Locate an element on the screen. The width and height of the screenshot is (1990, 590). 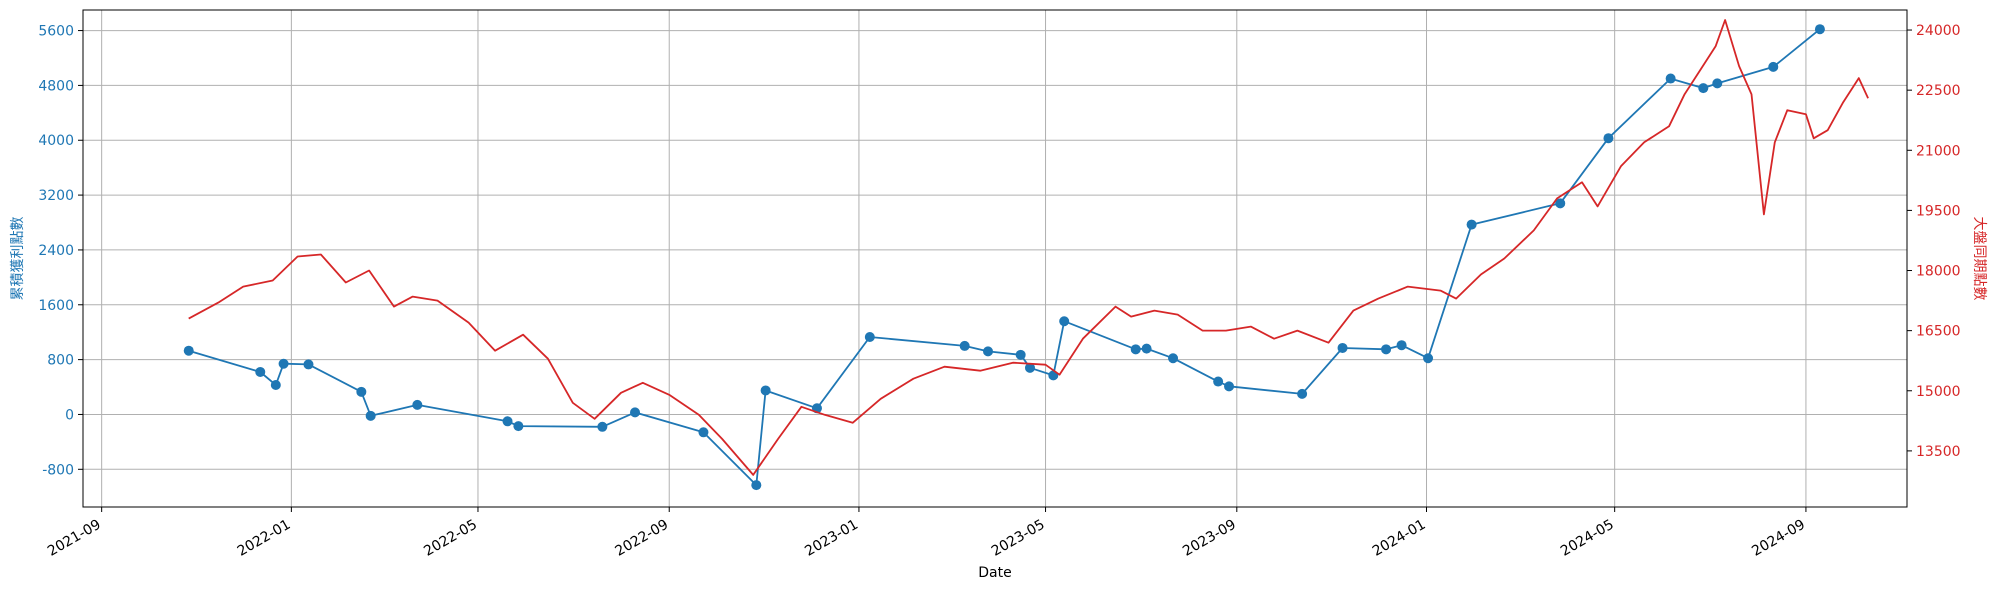
y-left-tick-label: 5600 is located at coordinates (56, 32).